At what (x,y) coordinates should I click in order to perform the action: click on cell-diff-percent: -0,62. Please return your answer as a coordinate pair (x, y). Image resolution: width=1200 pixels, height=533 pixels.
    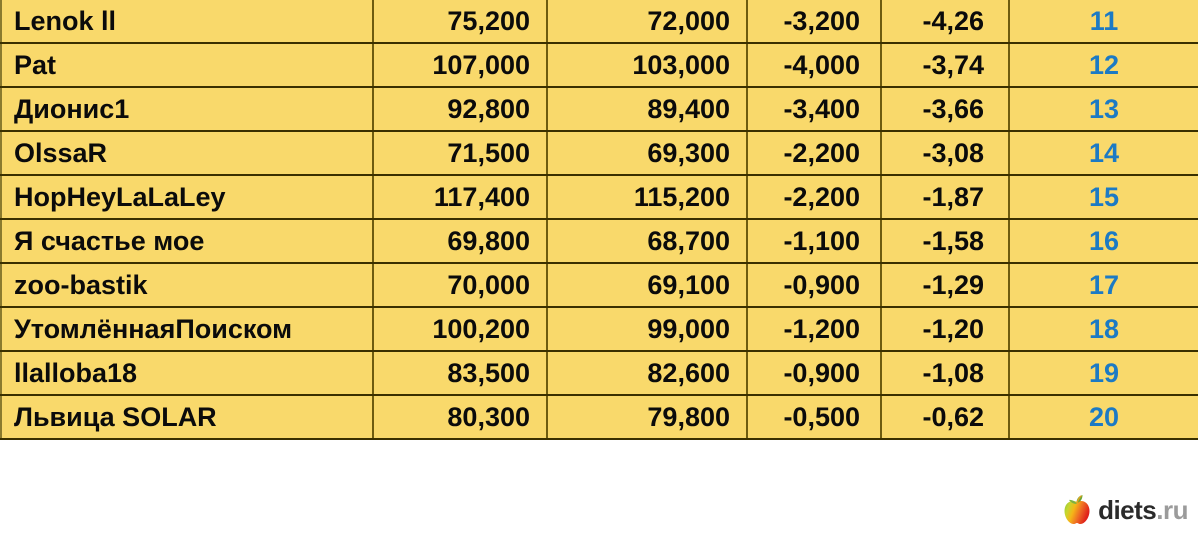
    Looking at the image, I should click on (945, 417).